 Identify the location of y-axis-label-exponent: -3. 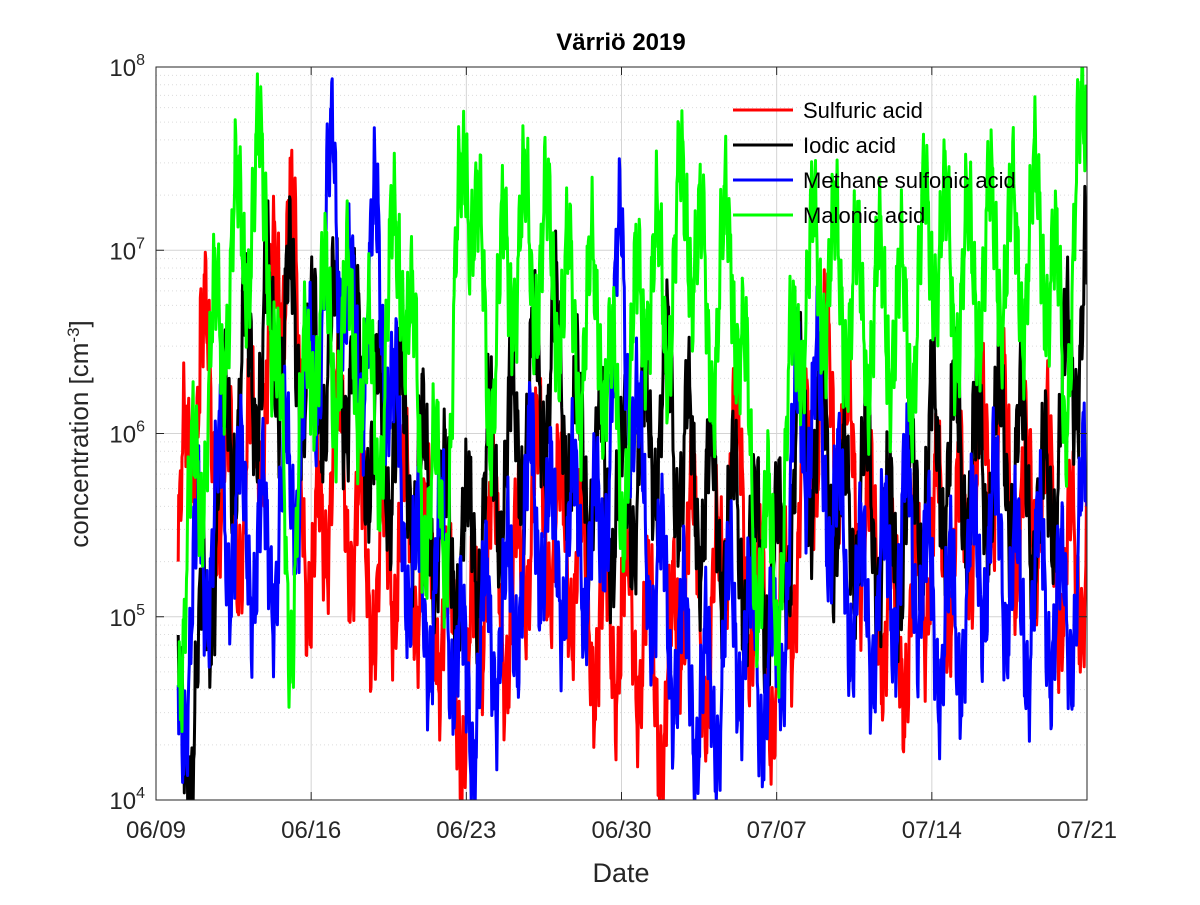
(73, 334).